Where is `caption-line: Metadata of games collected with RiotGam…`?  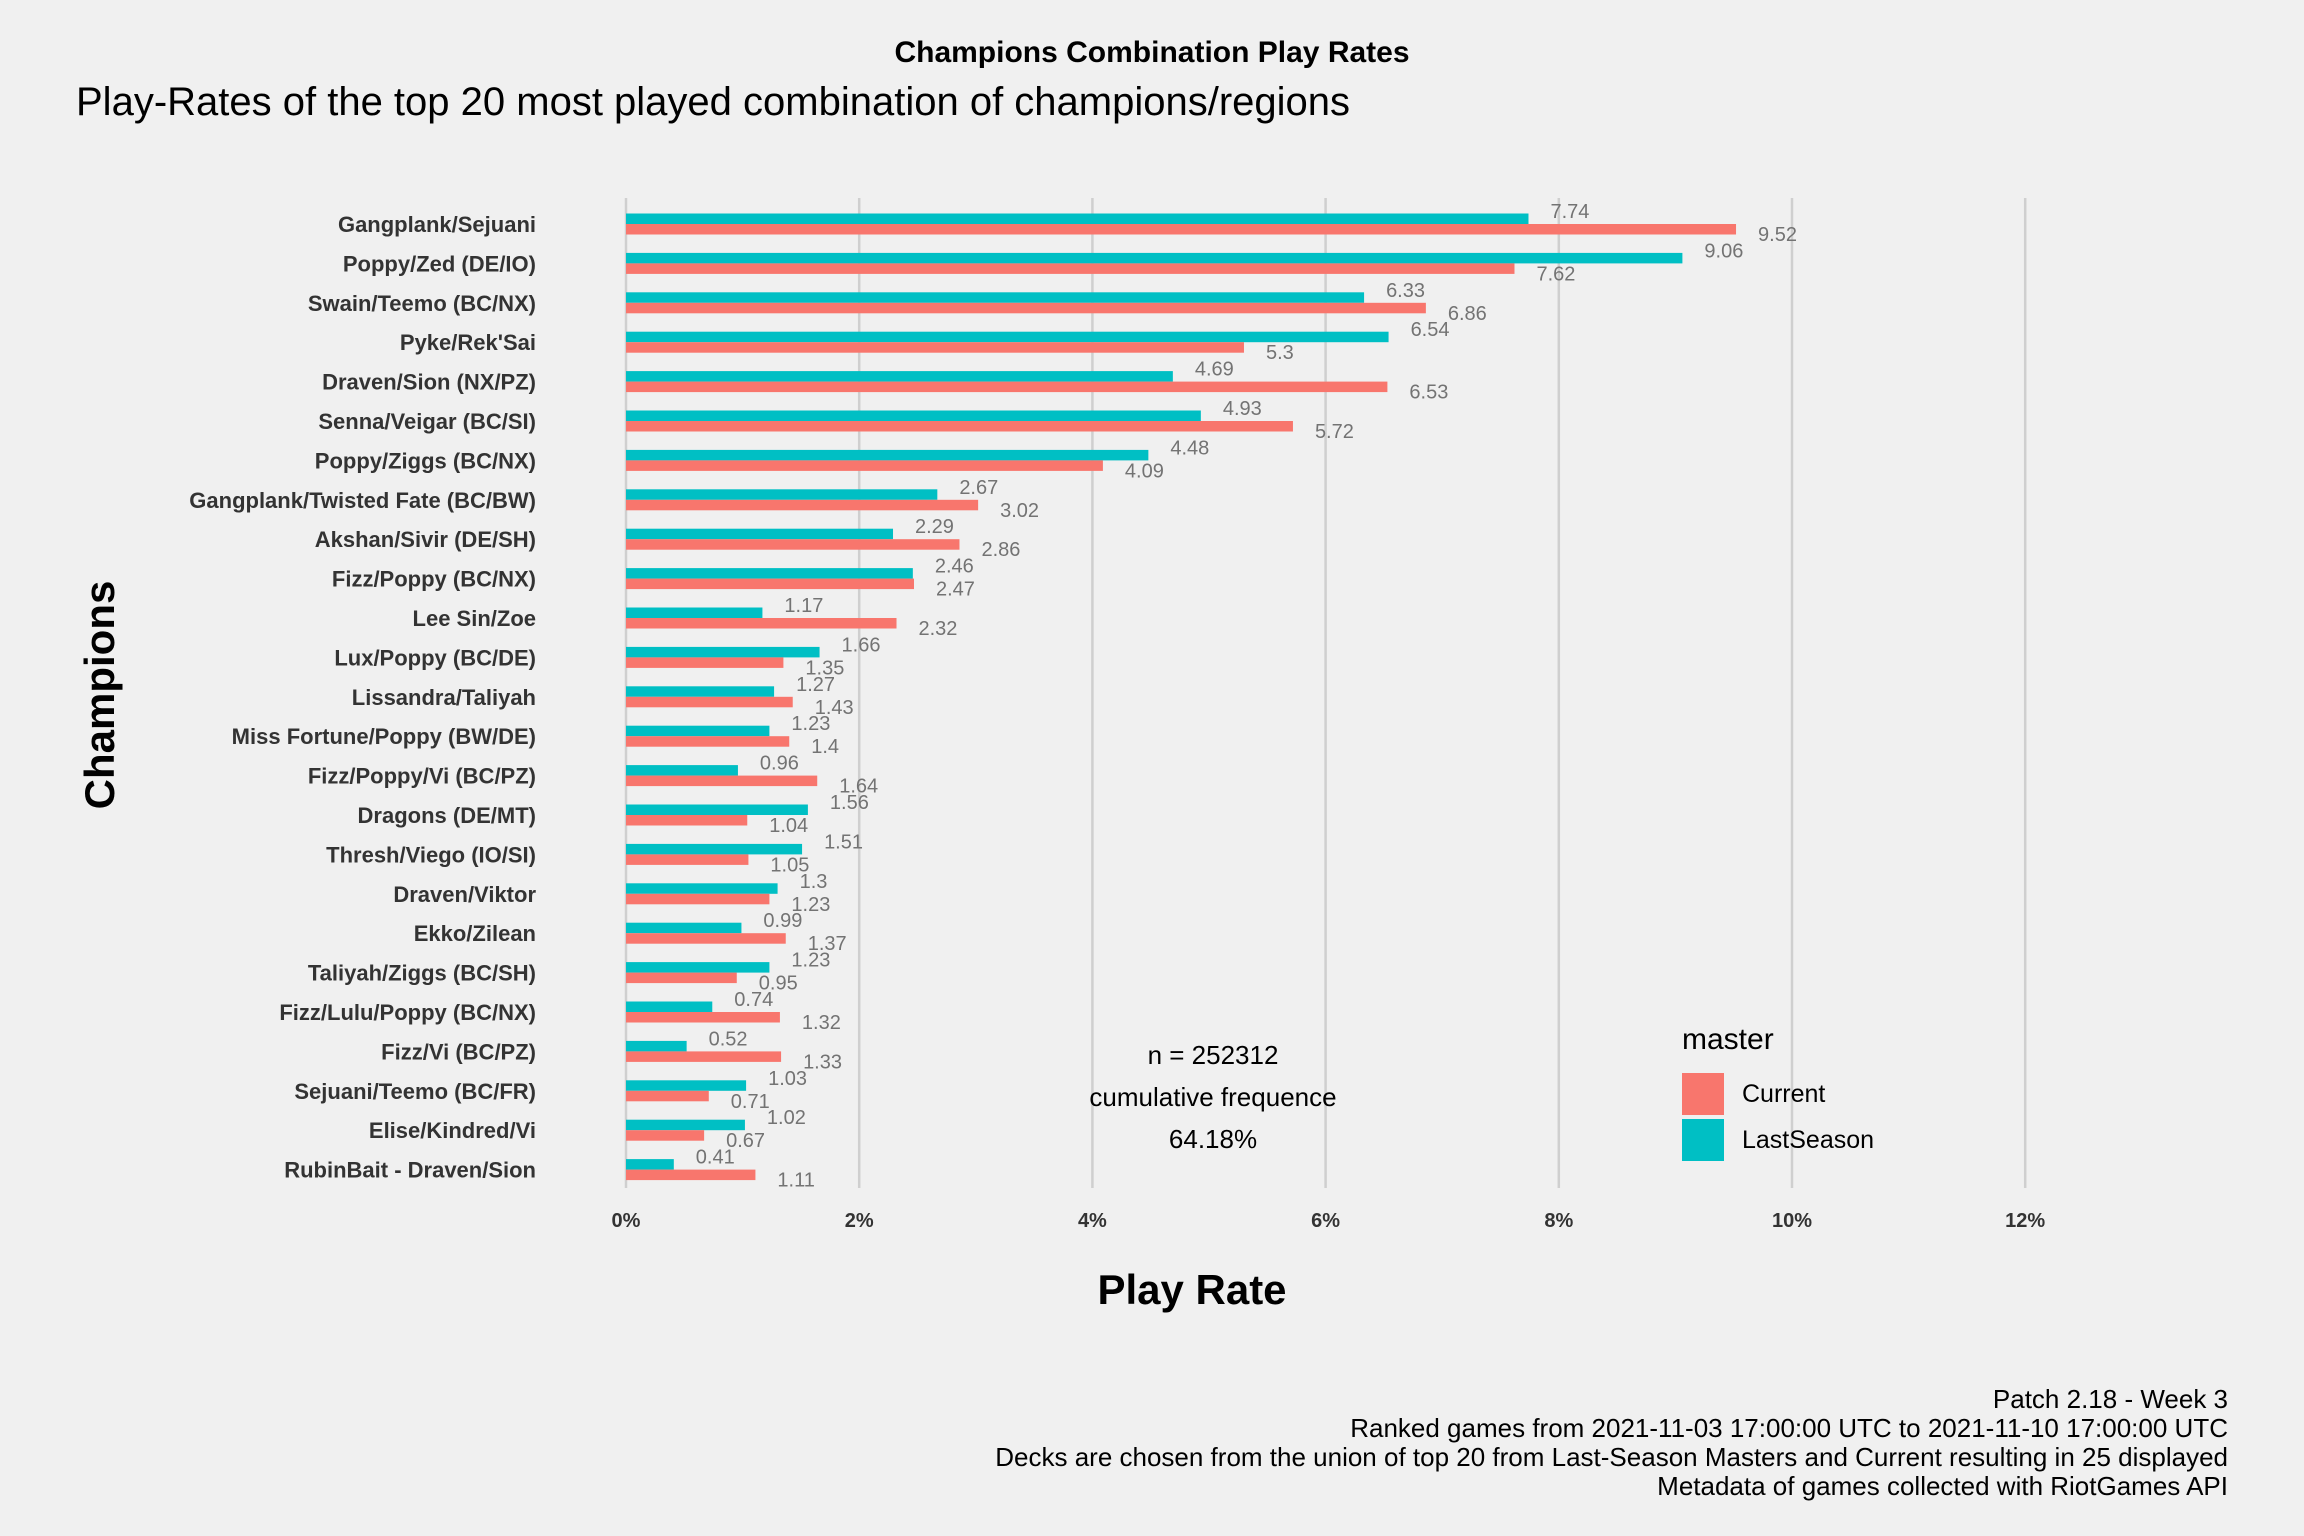
caption-line: Metadata of games collected with RiotGam… is located at coordinates (1942, 1486).